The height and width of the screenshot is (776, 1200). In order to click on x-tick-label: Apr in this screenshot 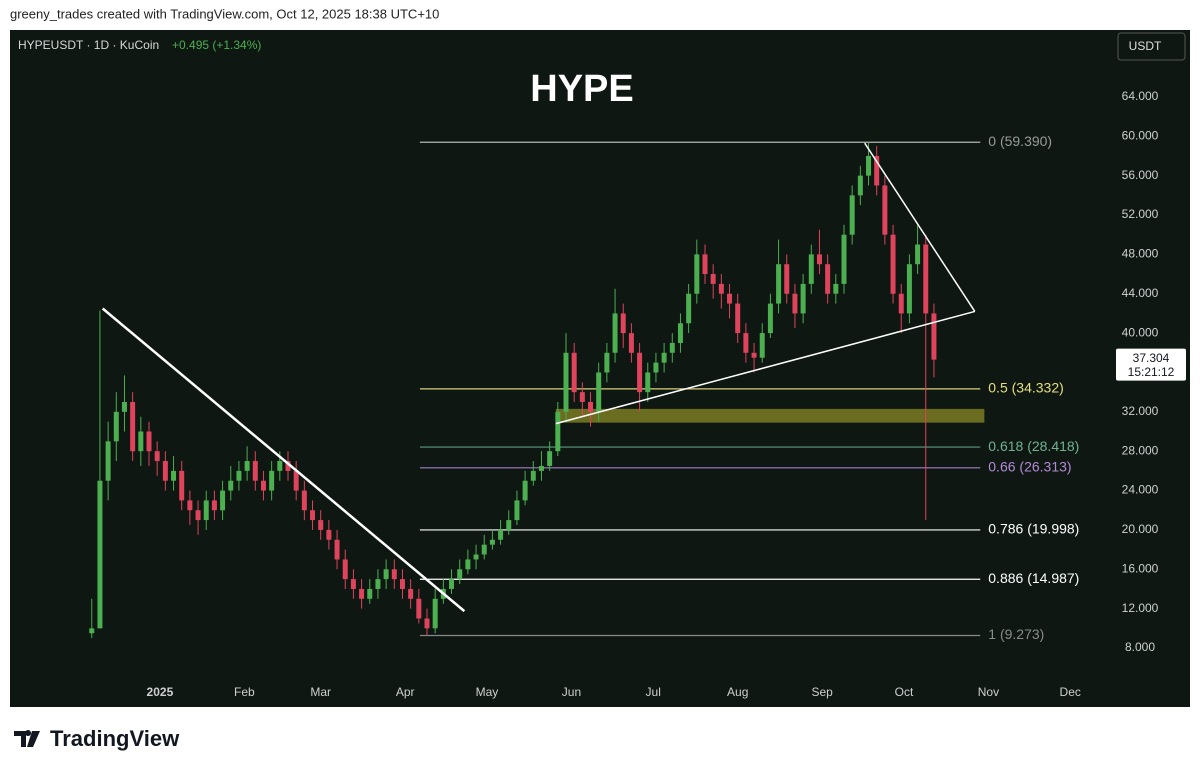, I will do `click(405, 692)`.